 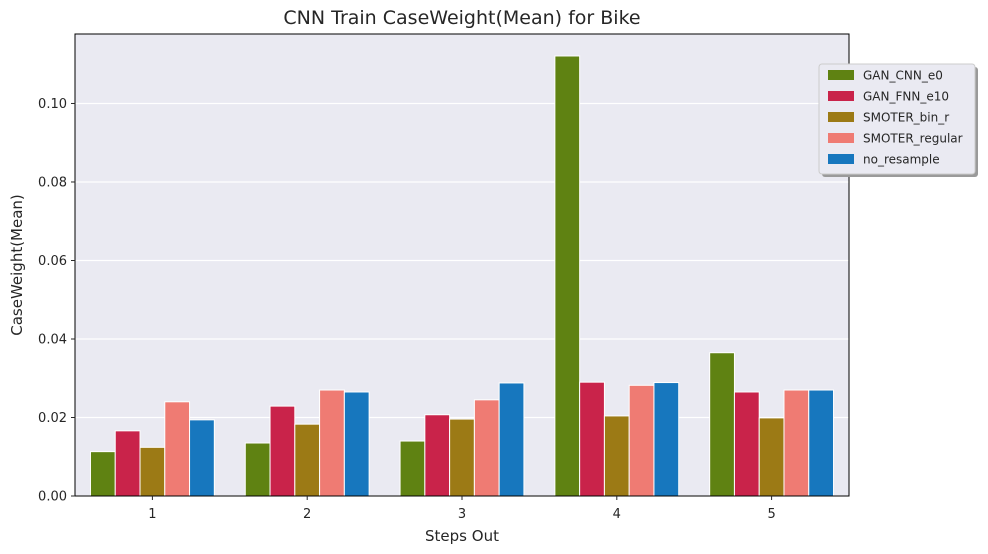 I want to click on chart-title: CNN Train CaseWeight(Mean) for Bike, so click(x=461, y=18).